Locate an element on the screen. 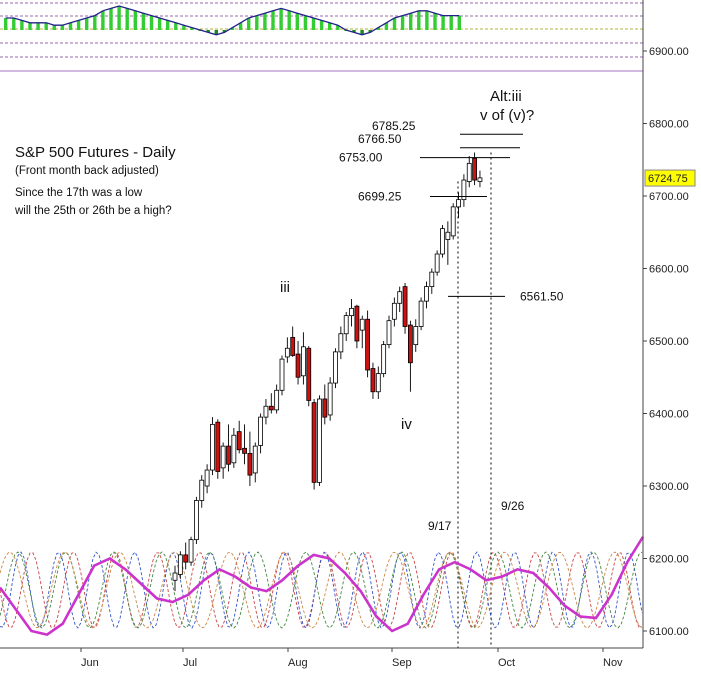  y-tick-label: 6600.00 is located at coordinates (669, 270).